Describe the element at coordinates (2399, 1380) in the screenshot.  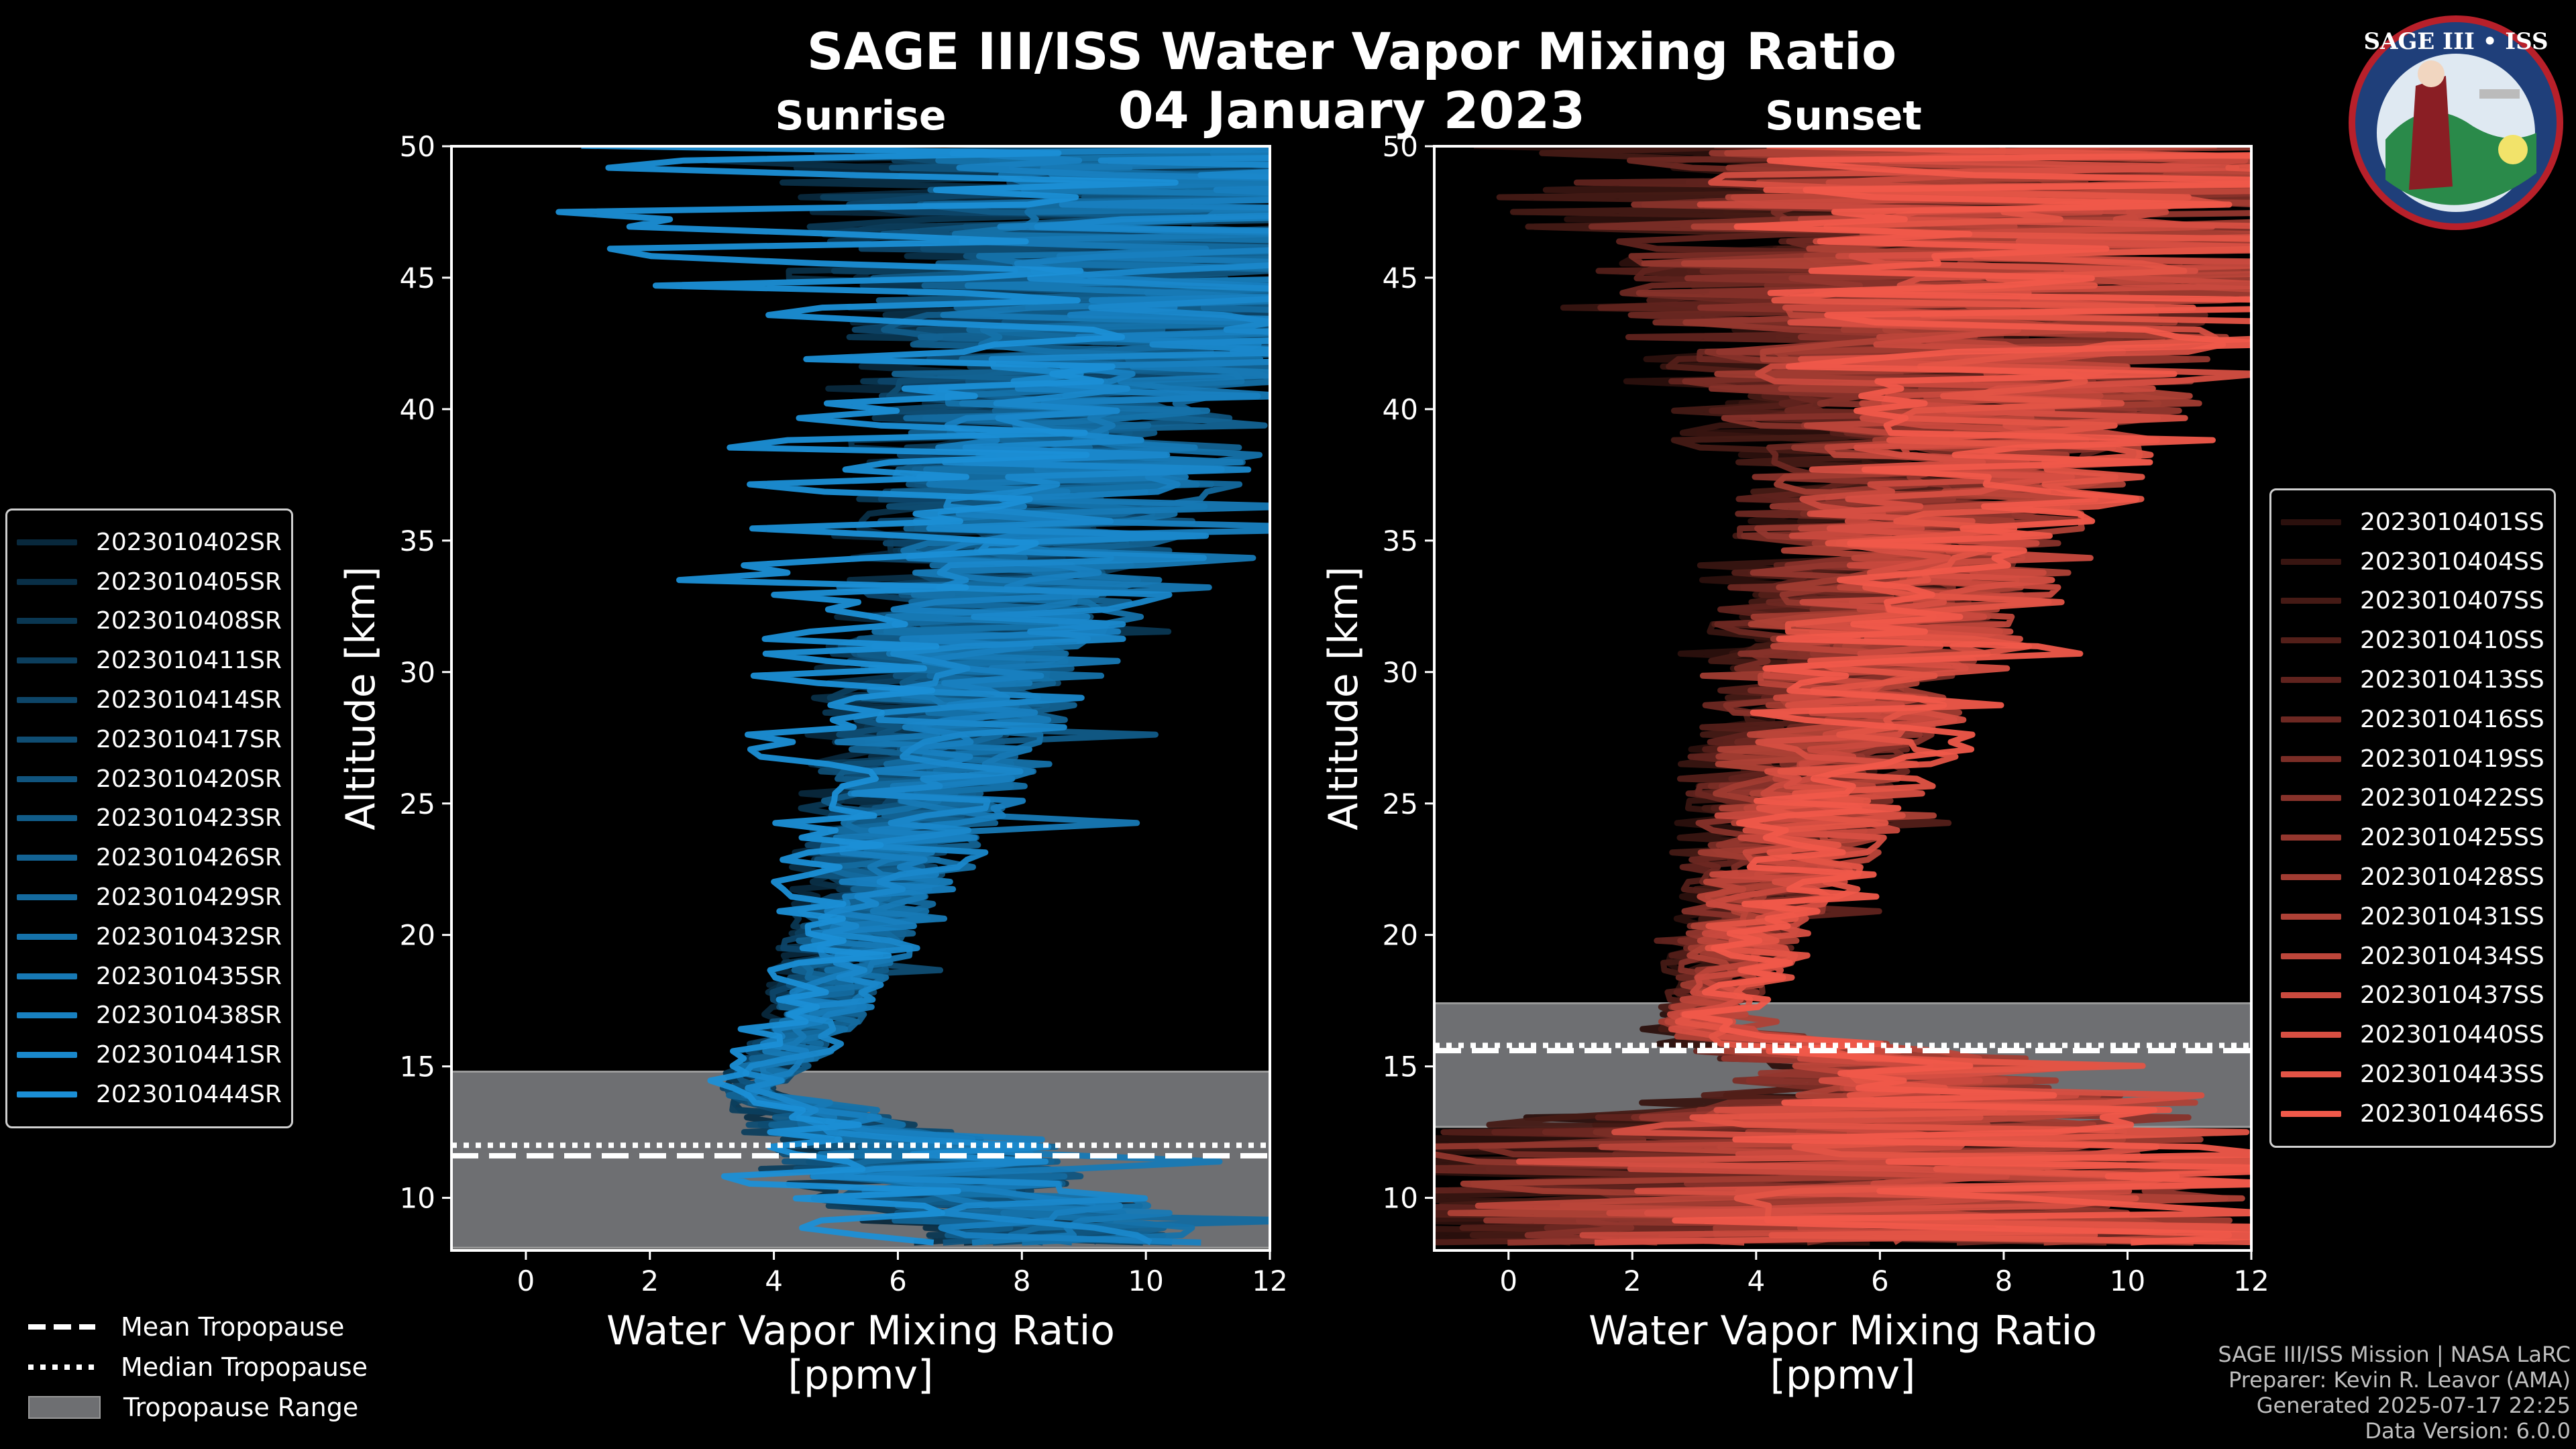
I see `credit-preparer: Preparer: Kevin R. Leavor (AMA)` at that location.